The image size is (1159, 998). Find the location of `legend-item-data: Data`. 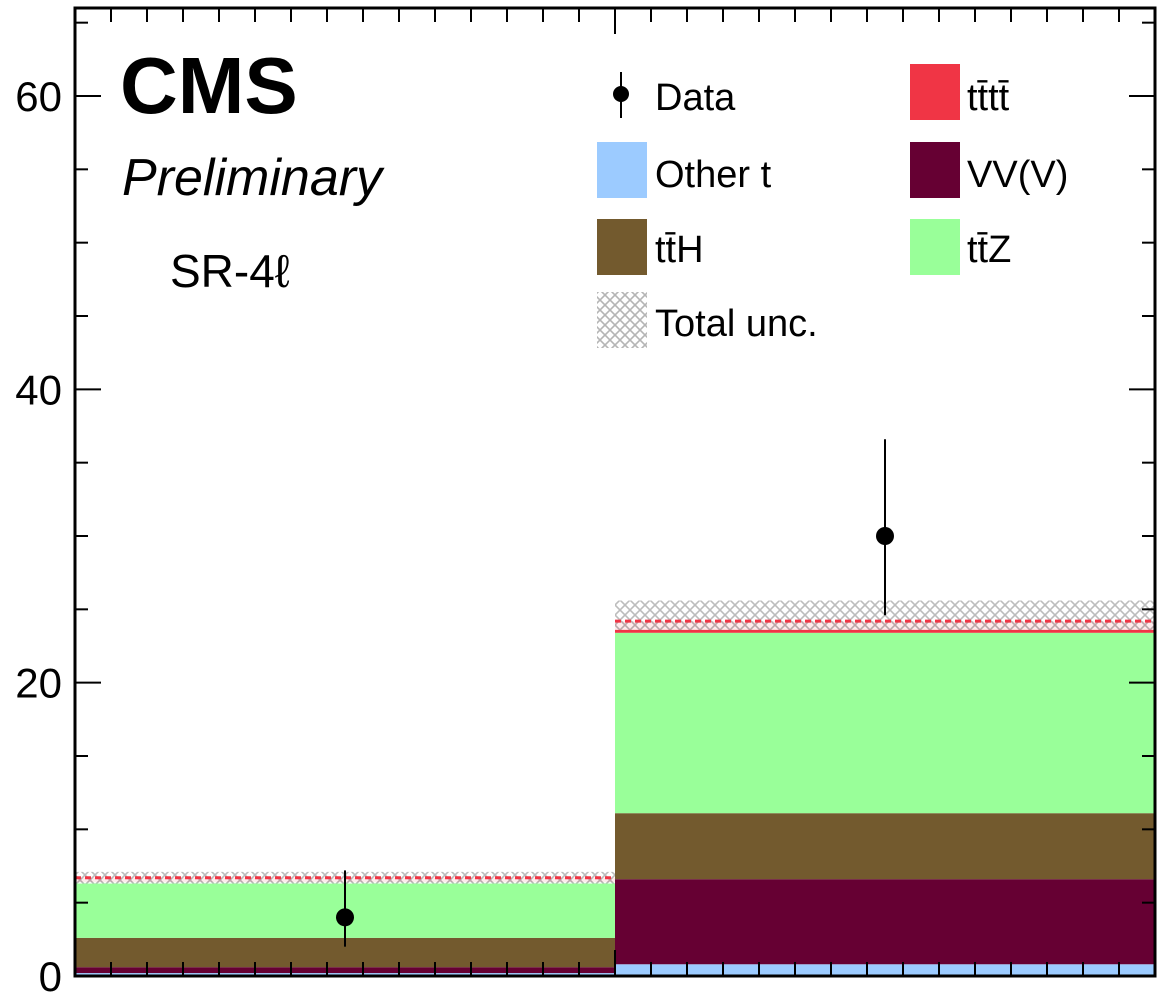

legend-item-data: Data is located at coordinates (674, 95).